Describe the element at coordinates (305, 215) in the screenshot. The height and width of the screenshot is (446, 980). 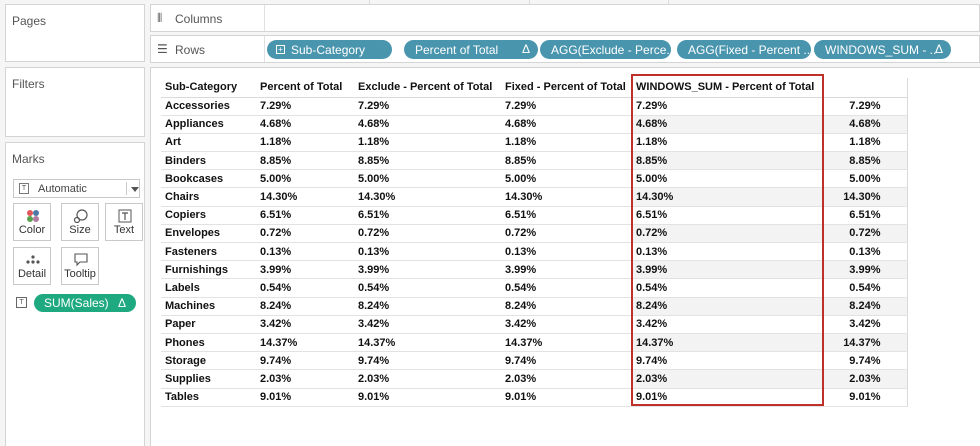
I see `cell-percent-of-total: 6.51%` at that location.